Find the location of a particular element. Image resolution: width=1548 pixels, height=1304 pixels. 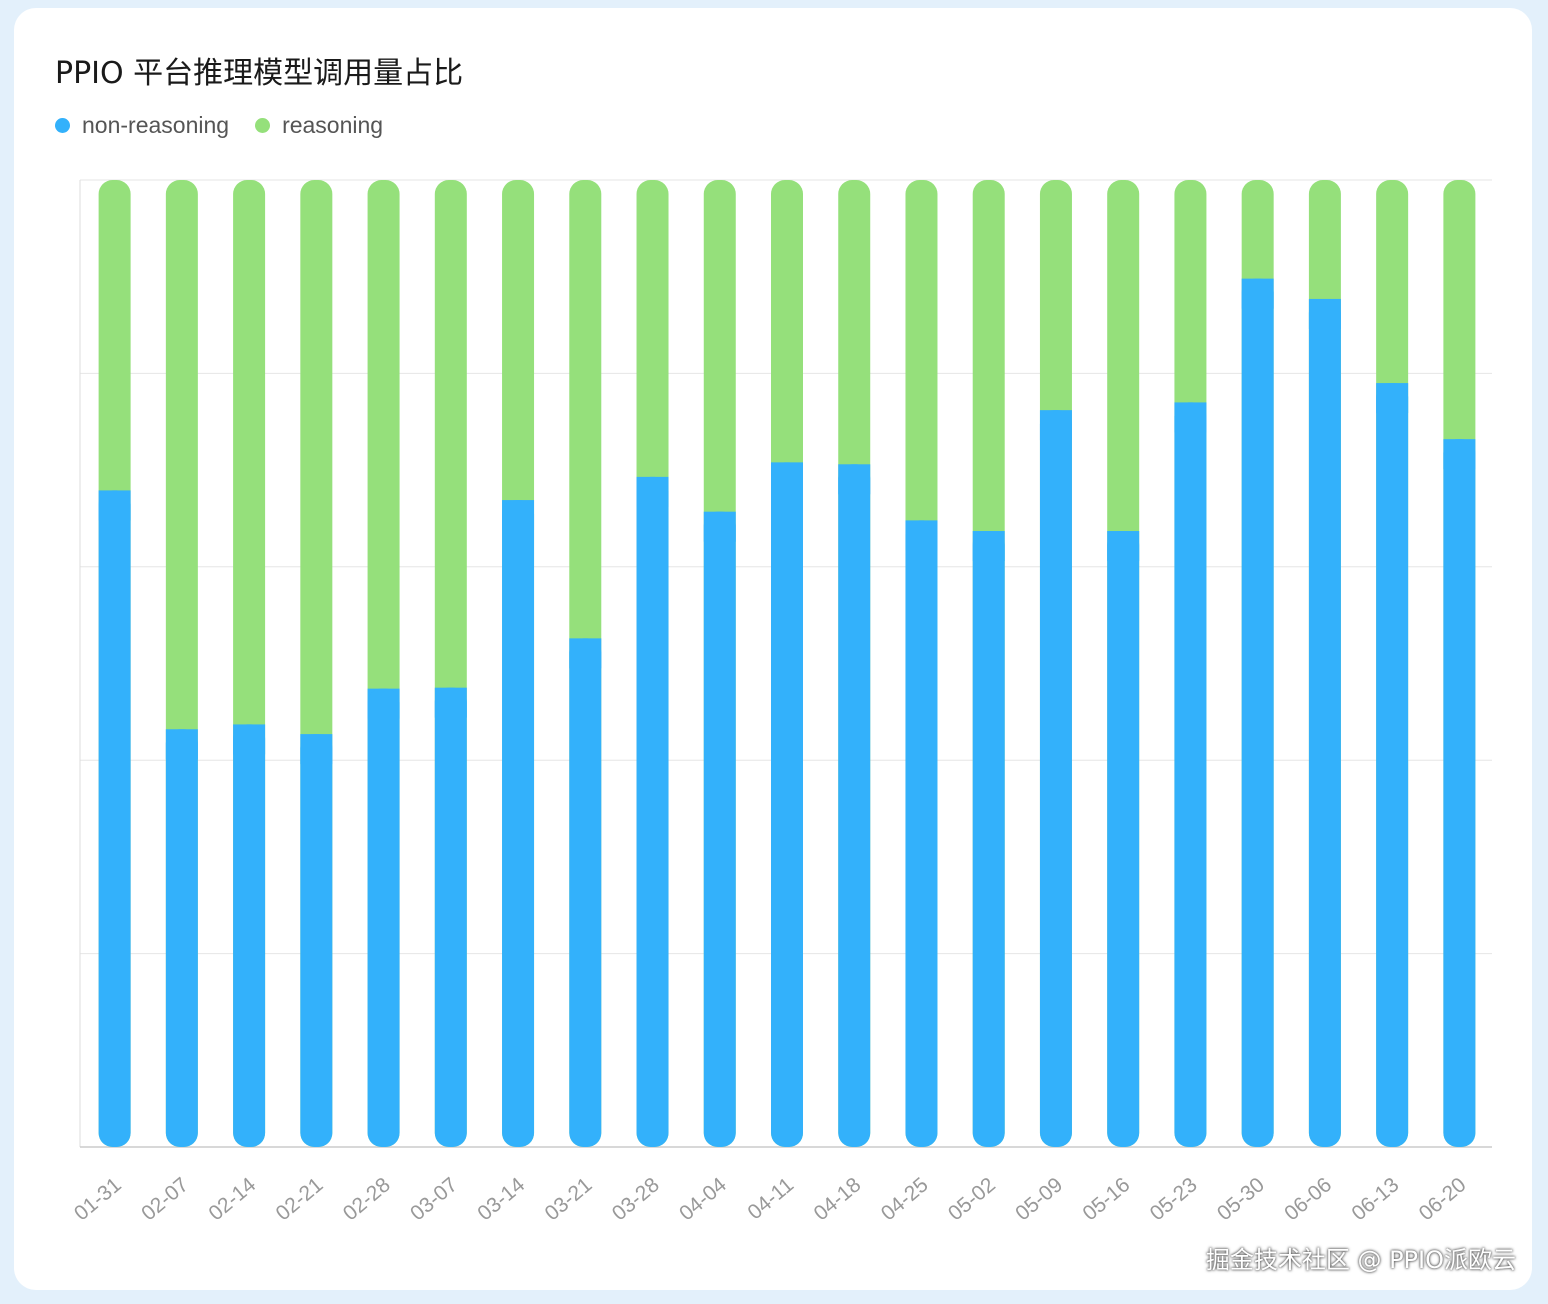

legend: non-reasoning reasoning is located at coordinates (219, 125).